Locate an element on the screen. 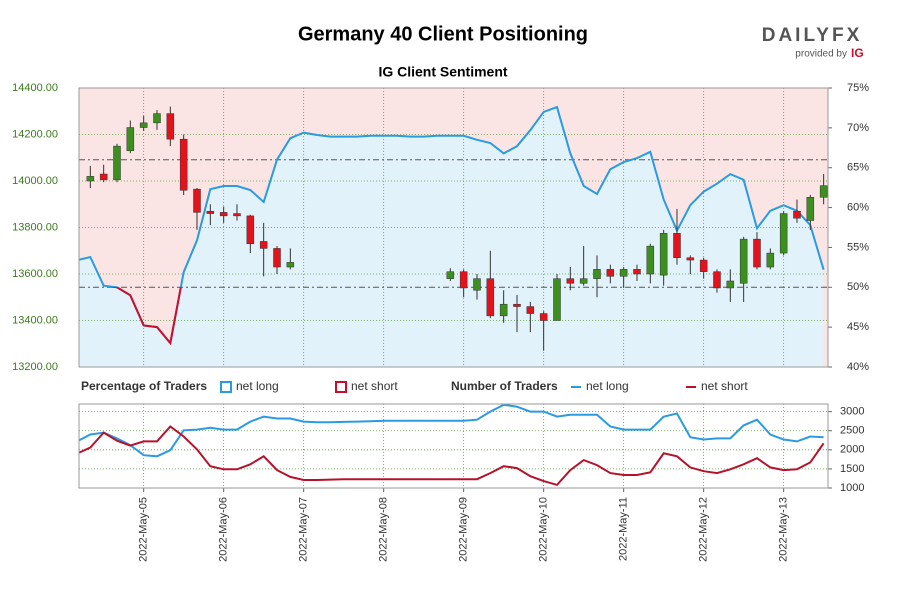 This screenshot has width=900, height=600. y2-tick-label: 70% is located at coordinates (858, 128).